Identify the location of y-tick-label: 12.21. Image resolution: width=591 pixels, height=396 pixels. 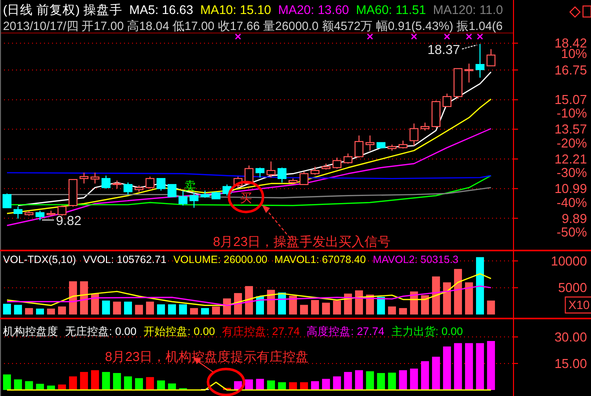
(570, 158).